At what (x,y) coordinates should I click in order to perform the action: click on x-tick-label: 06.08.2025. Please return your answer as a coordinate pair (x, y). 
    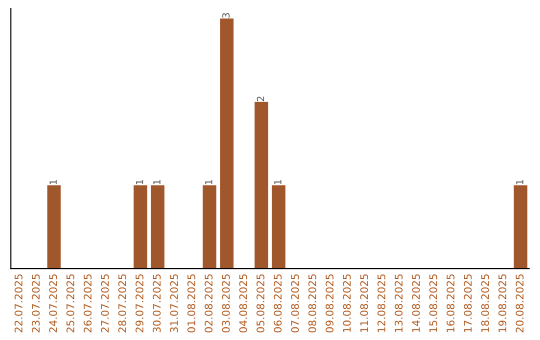
    Looking at the image, I should click on (278, 303).